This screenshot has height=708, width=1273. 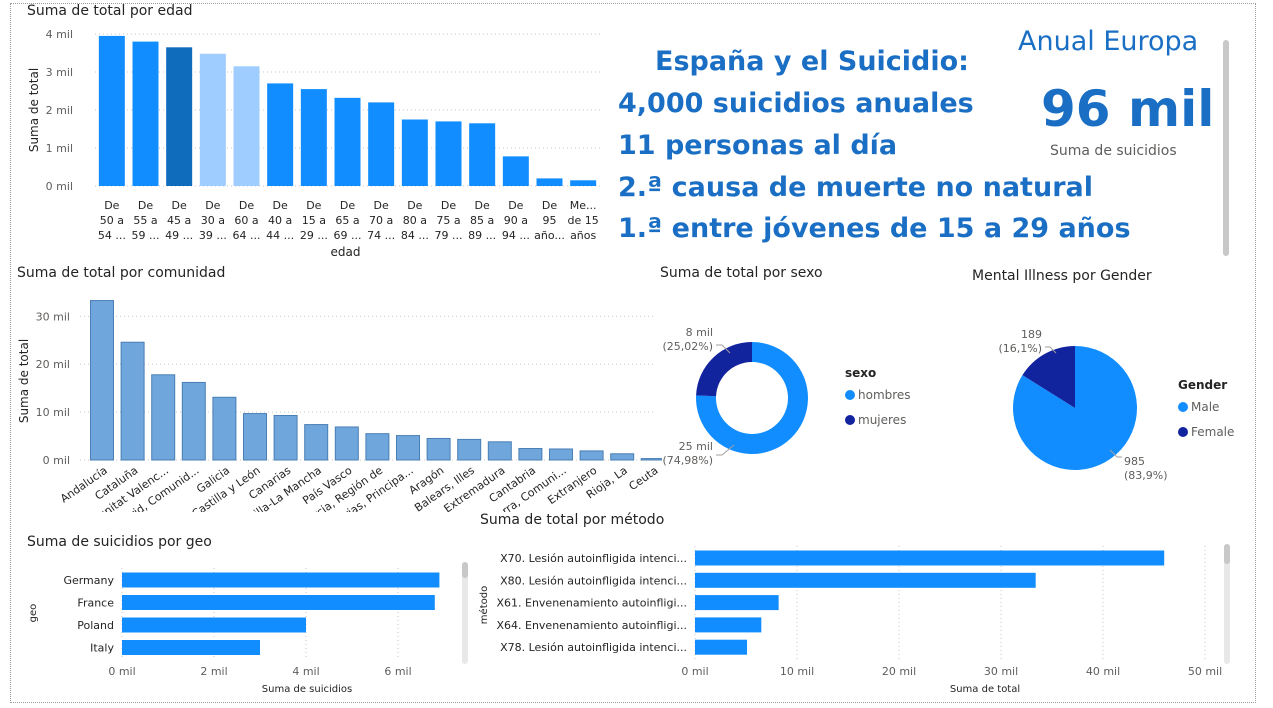 What do you see at coordinates (812, 61) in the screenshot?
I see `headline-line-1: España y el Suicidio:` at bounding box center [812, 61].